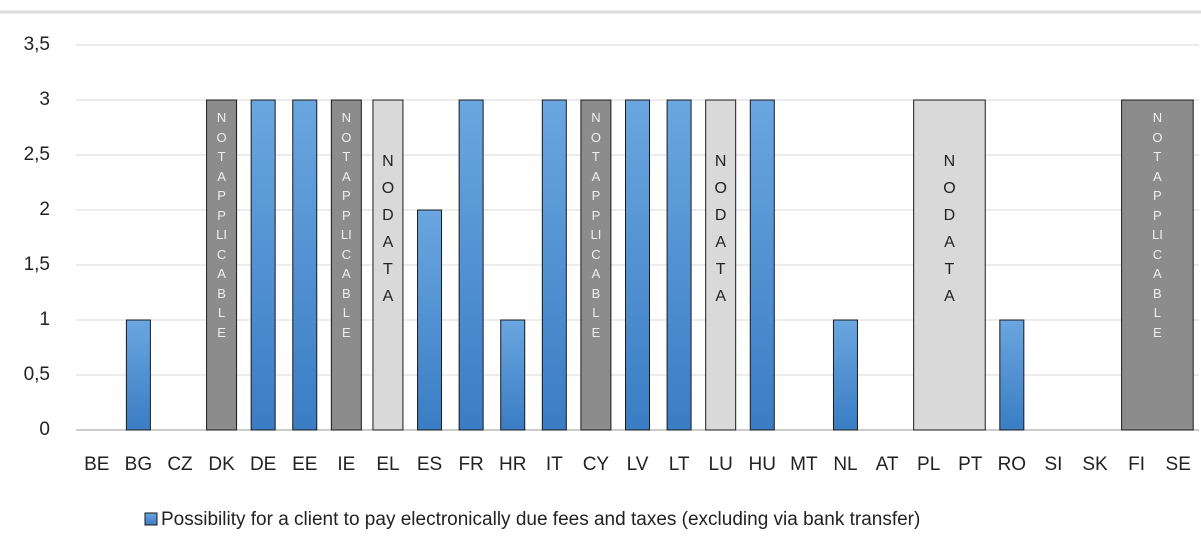 This screenshot has width=1201, height=551. Describe the element at coordinates (804, 464) in the screenshot. I see `x-tick-label: MT` at that location.